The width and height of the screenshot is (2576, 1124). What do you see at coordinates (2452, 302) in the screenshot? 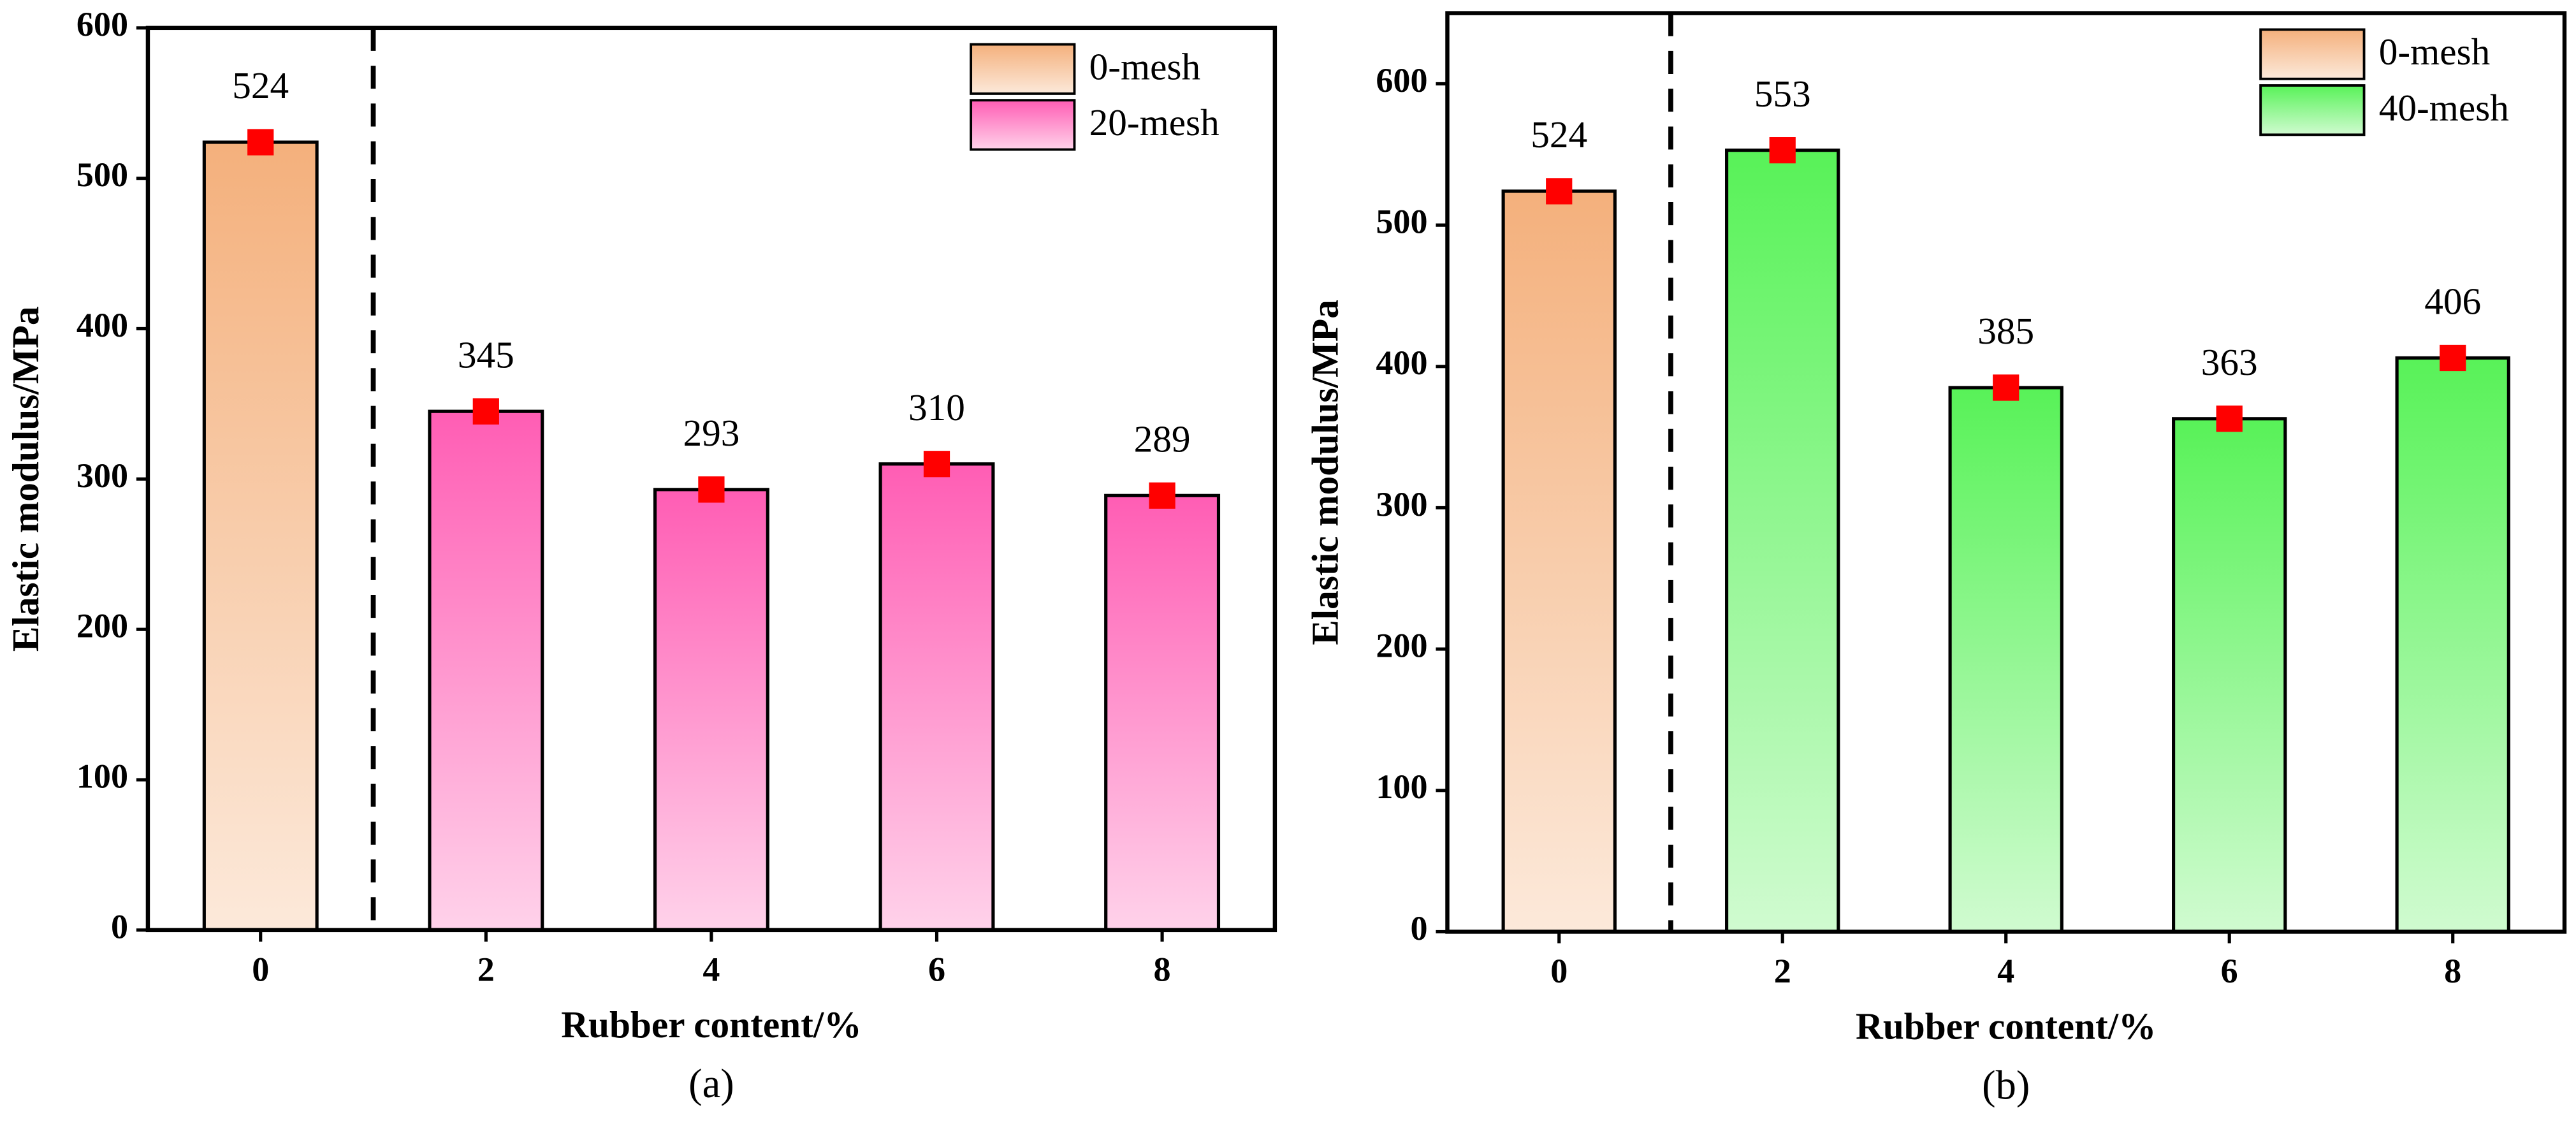
I see `data-label: 406` at bounding box center [2452, 302].